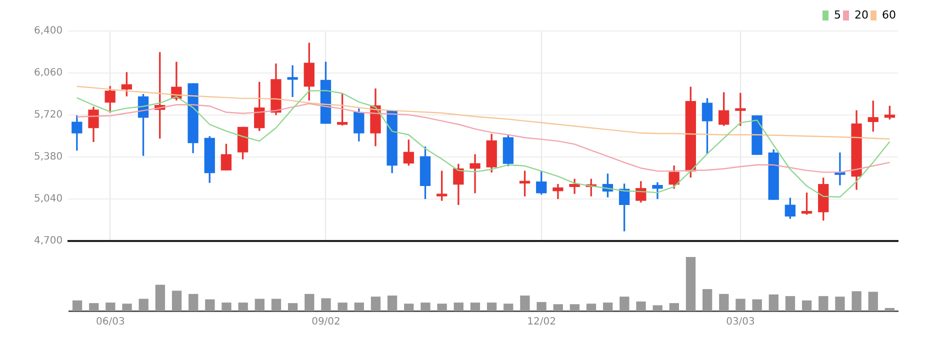 The width and height of the screenshot is (926, 342). Describe the element at coordinates (48, 199) in the screenshot. I see `y-tick-label: 5,040` at that location.